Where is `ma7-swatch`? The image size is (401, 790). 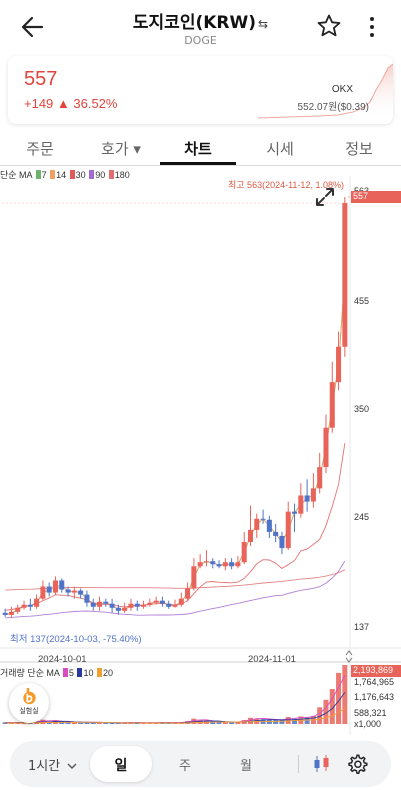 ma7-swatch is located at coordinates (38, 174).